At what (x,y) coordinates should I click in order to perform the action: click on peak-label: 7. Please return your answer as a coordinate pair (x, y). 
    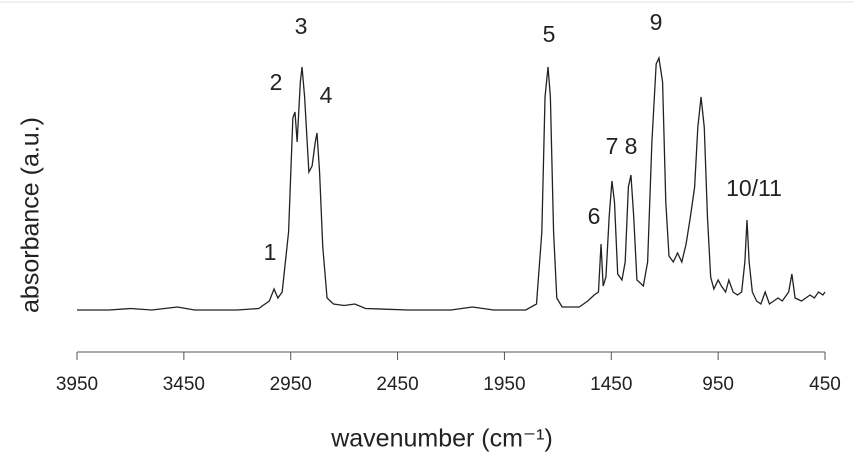
    Looking at the image, I should click on (612, 146).